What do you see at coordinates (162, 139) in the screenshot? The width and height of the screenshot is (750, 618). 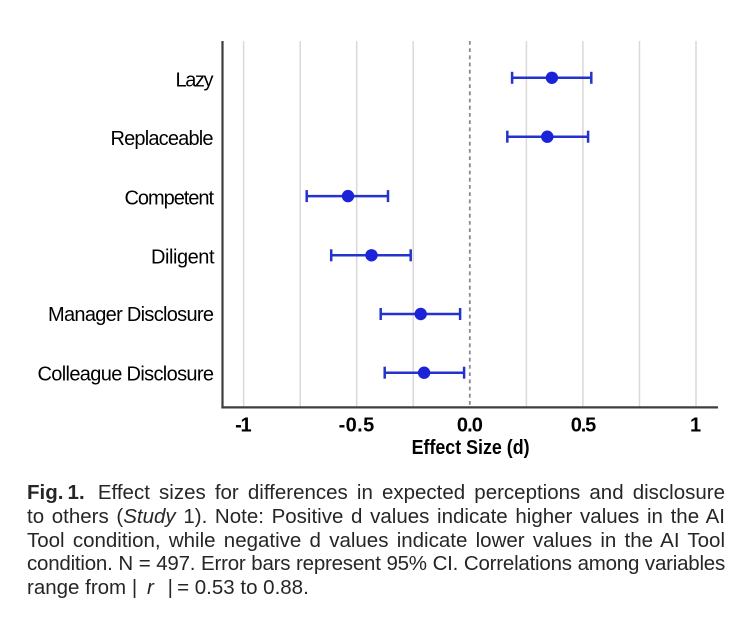 I see `svg-text: Replaceable` at bounding box center [162, 139].